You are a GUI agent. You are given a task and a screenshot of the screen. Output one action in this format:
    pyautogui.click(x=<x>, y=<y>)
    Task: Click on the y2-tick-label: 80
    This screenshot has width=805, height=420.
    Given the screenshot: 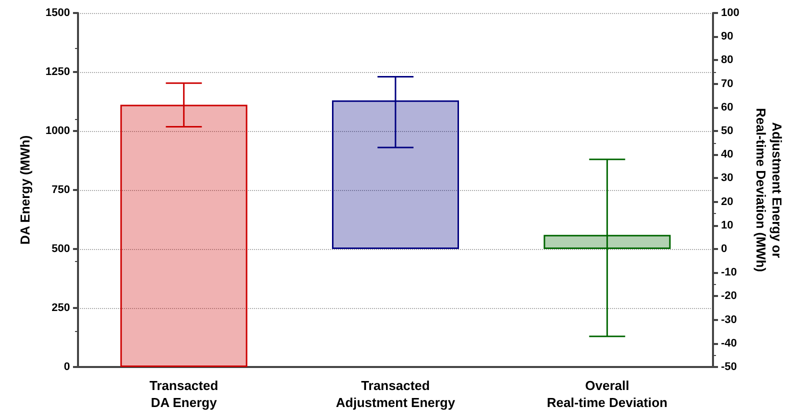 What is the action you would take?
    pyautogui.click(x=727, y=60)
    